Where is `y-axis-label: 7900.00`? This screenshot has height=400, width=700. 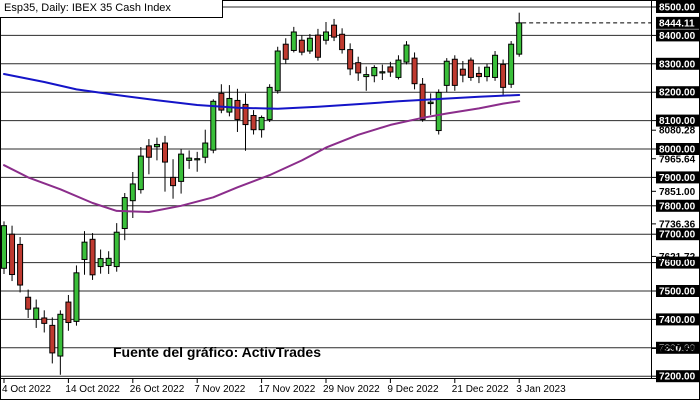
y-axis-label: 7900.00 is located at coordinates (677, 178).